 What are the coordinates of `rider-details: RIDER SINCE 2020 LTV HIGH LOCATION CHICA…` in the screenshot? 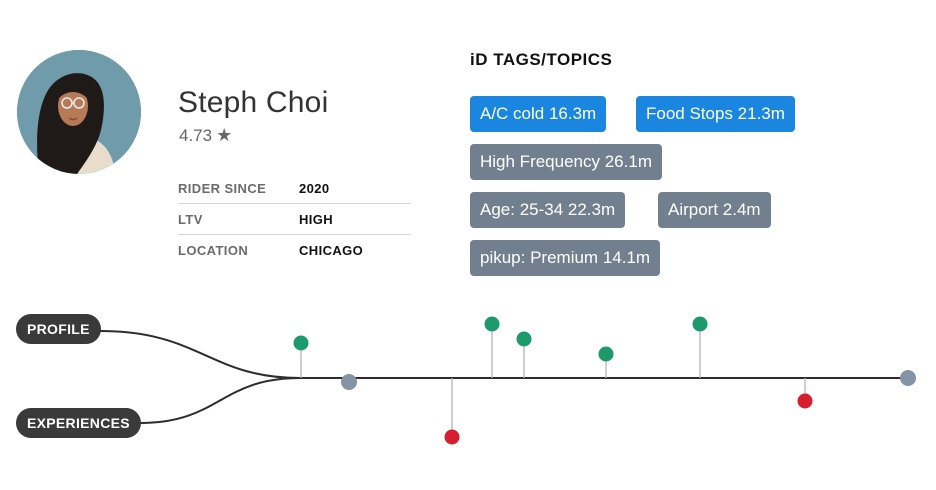 It's located at (294, 219).